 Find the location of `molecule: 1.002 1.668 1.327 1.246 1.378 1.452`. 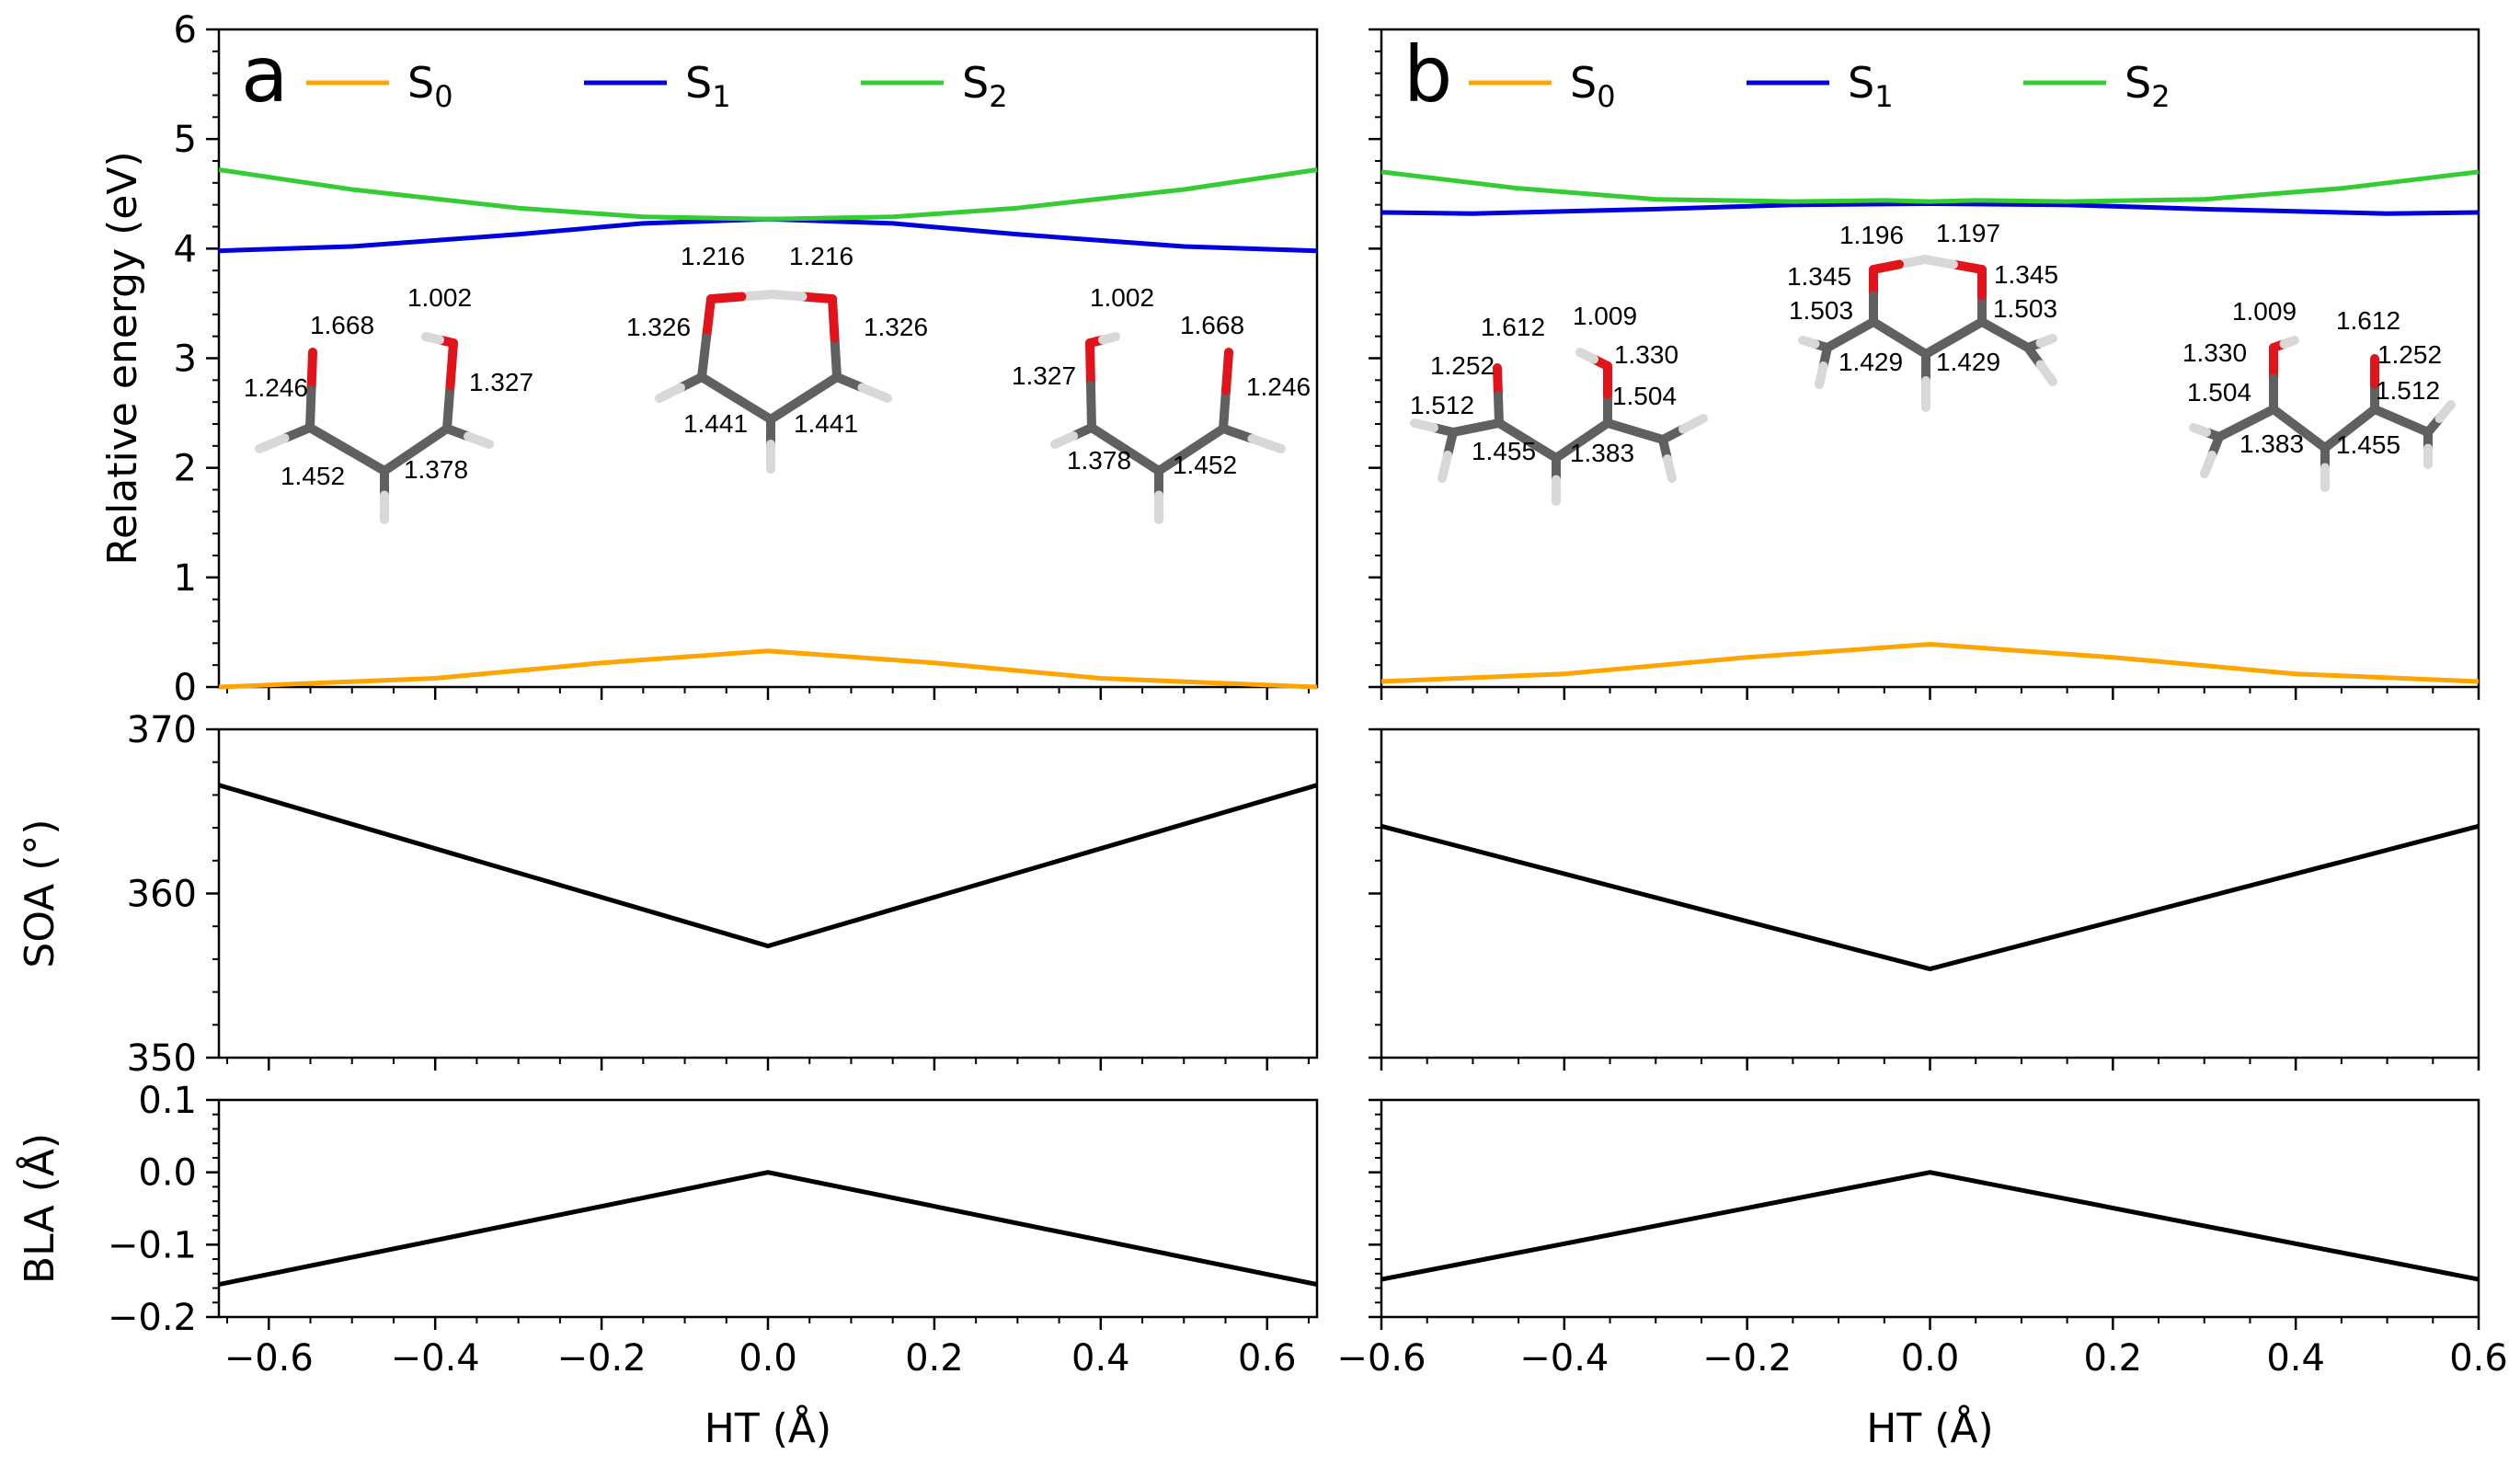

molecule: 1.002 1.668 1.327 1.246 1.378 1.452 is located at coordinates (1161, 403).